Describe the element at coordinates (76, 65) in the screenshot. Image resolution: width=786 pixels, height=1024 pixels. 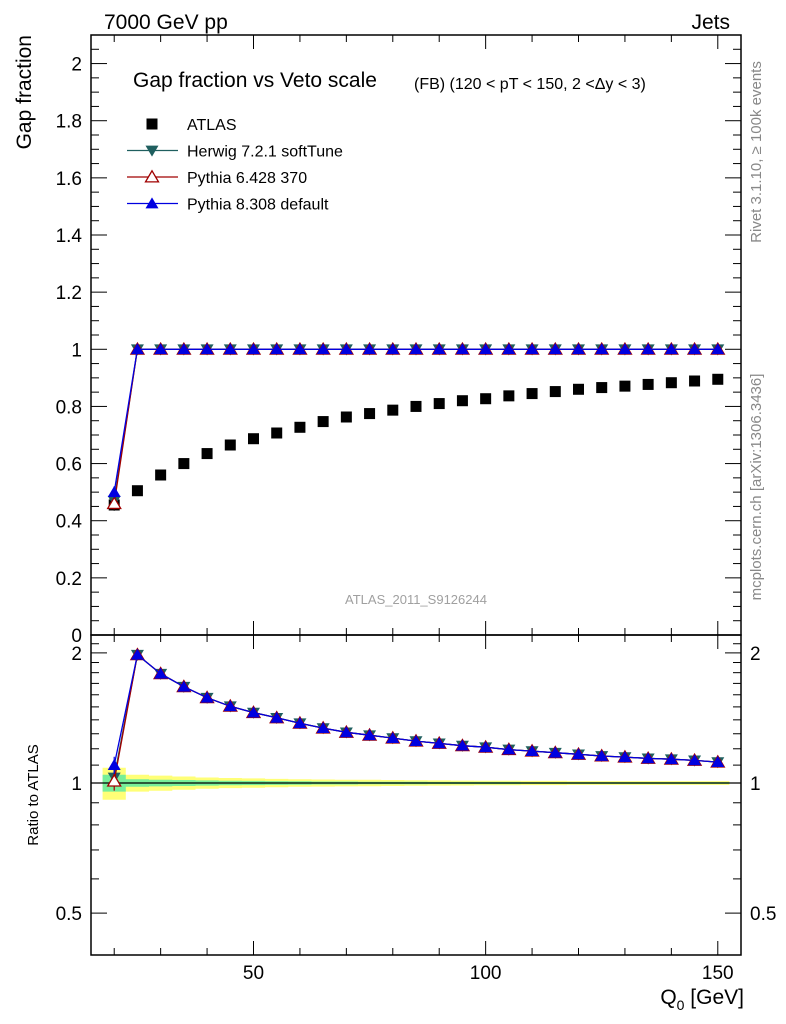
I see `y-tick-label: 2` at that location.